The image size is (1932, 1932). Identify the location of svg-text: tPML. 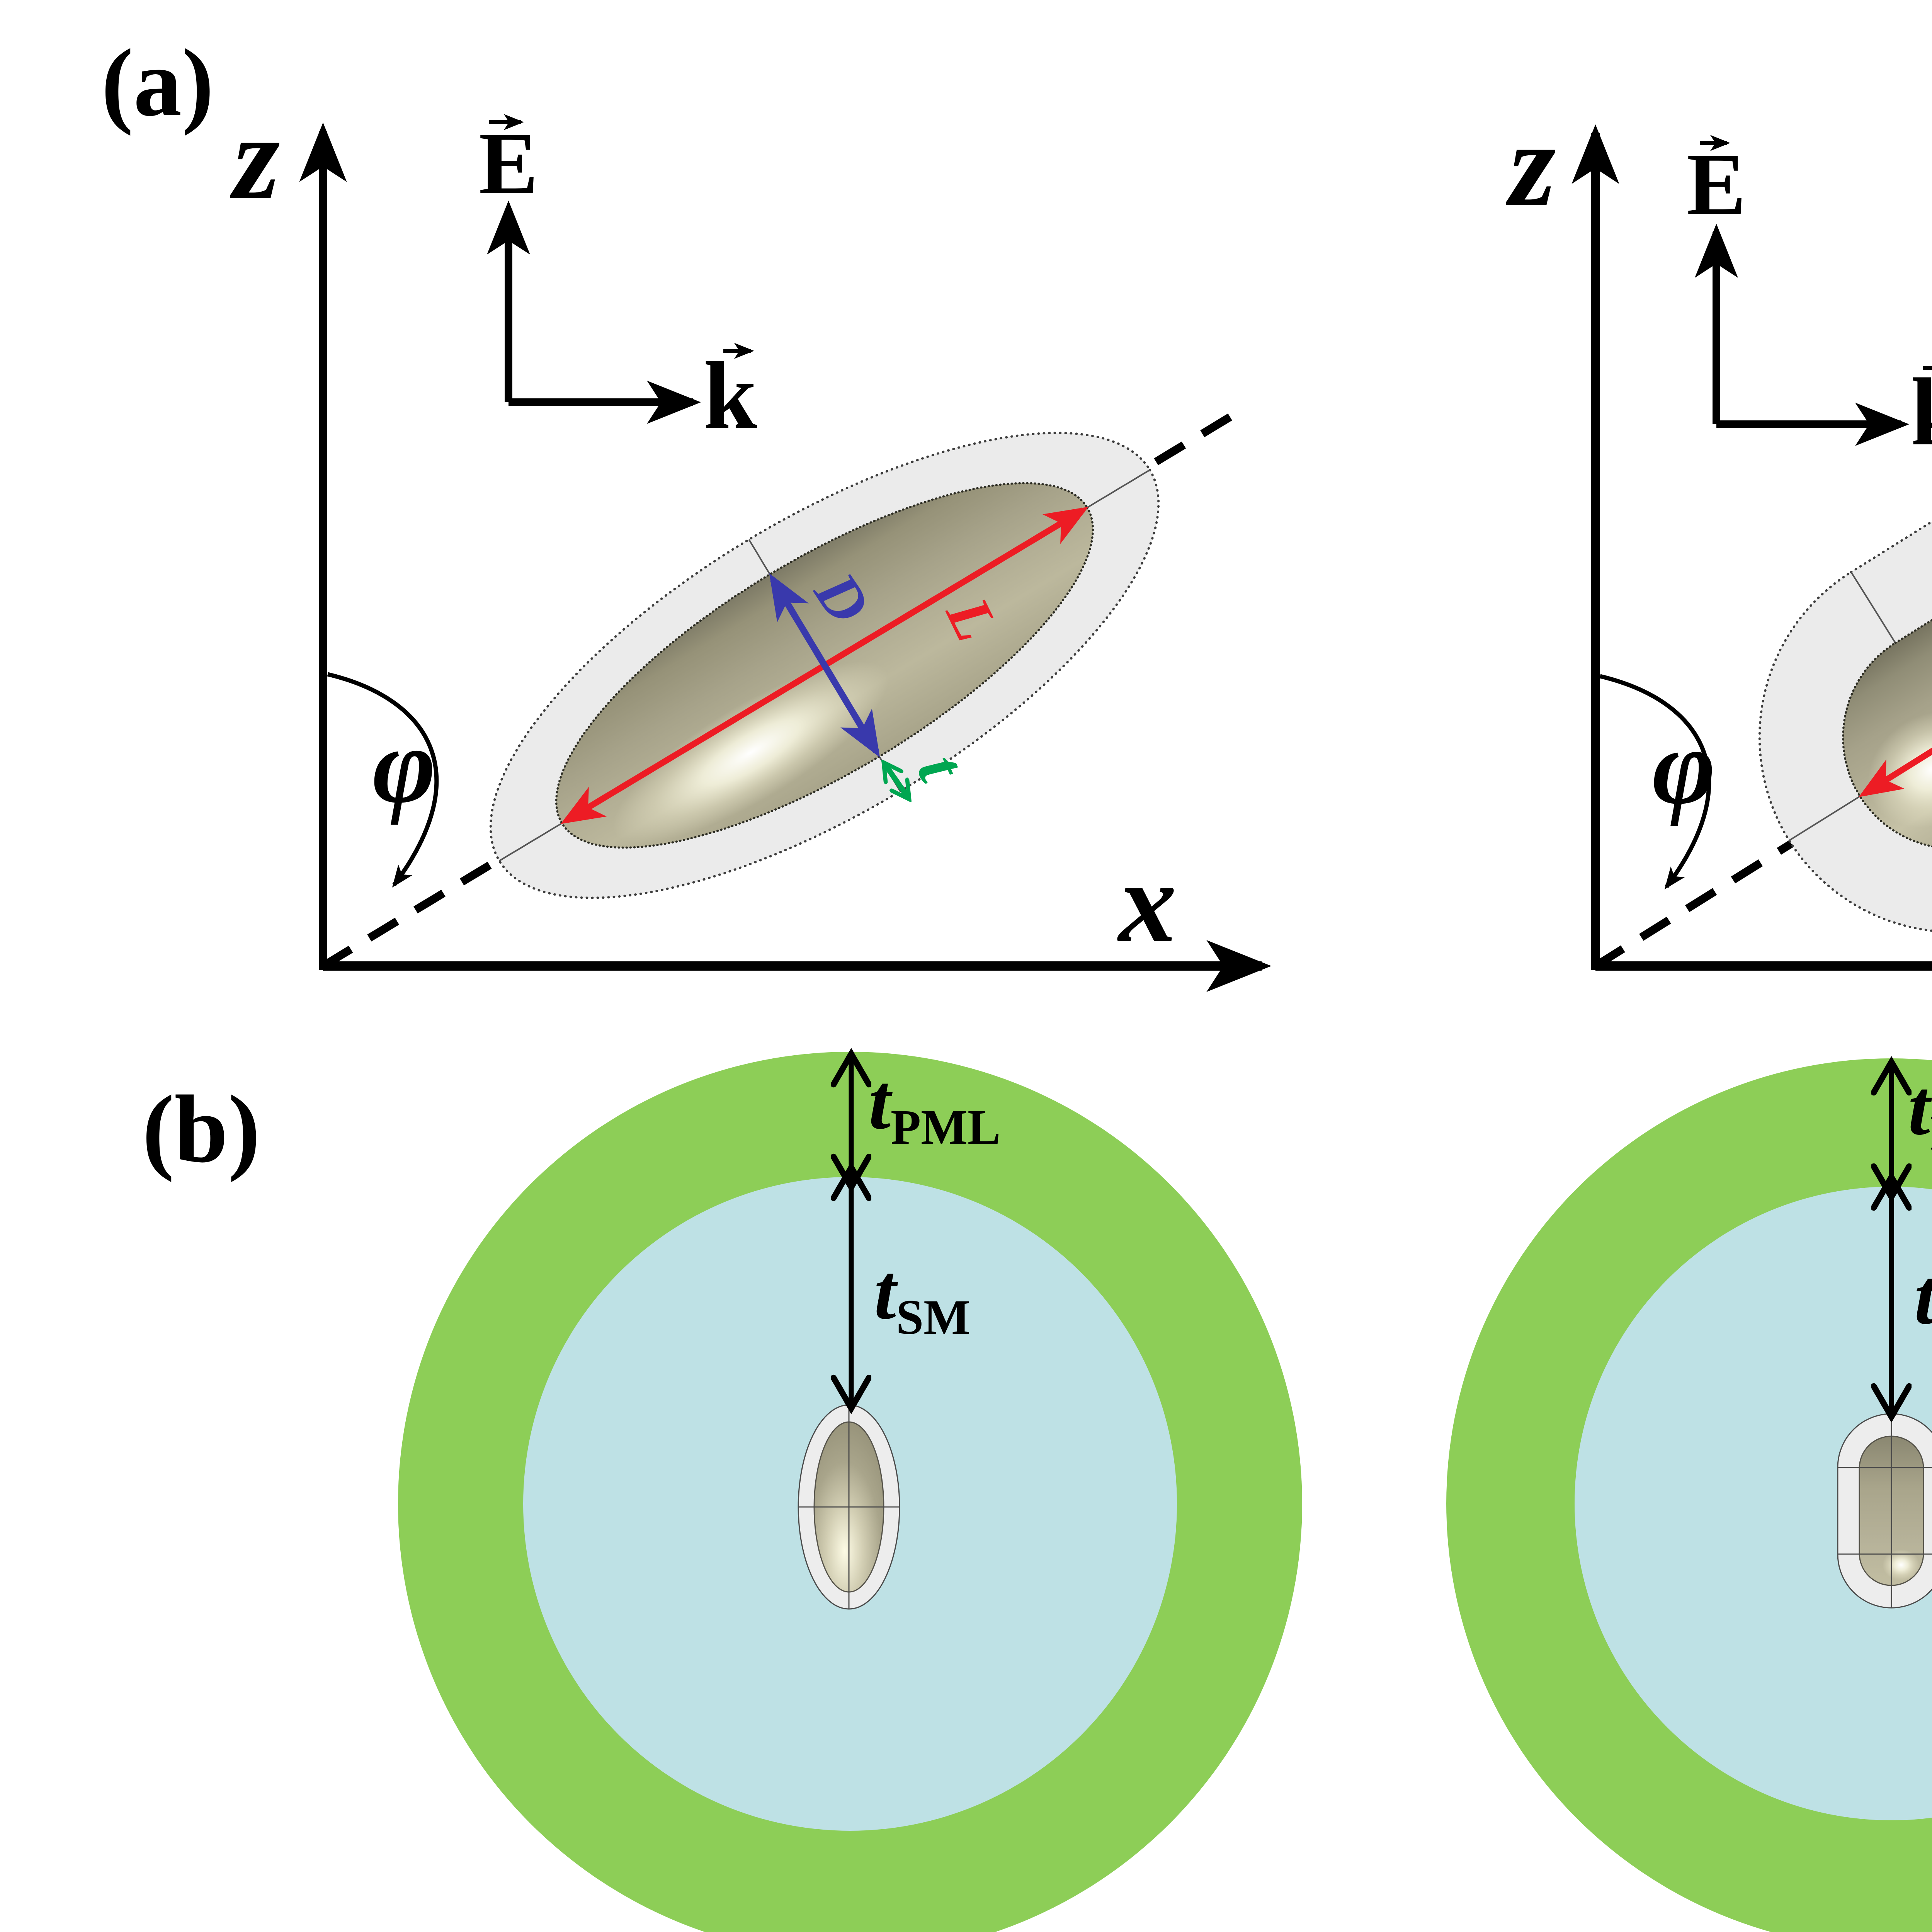
(1920, 1112).